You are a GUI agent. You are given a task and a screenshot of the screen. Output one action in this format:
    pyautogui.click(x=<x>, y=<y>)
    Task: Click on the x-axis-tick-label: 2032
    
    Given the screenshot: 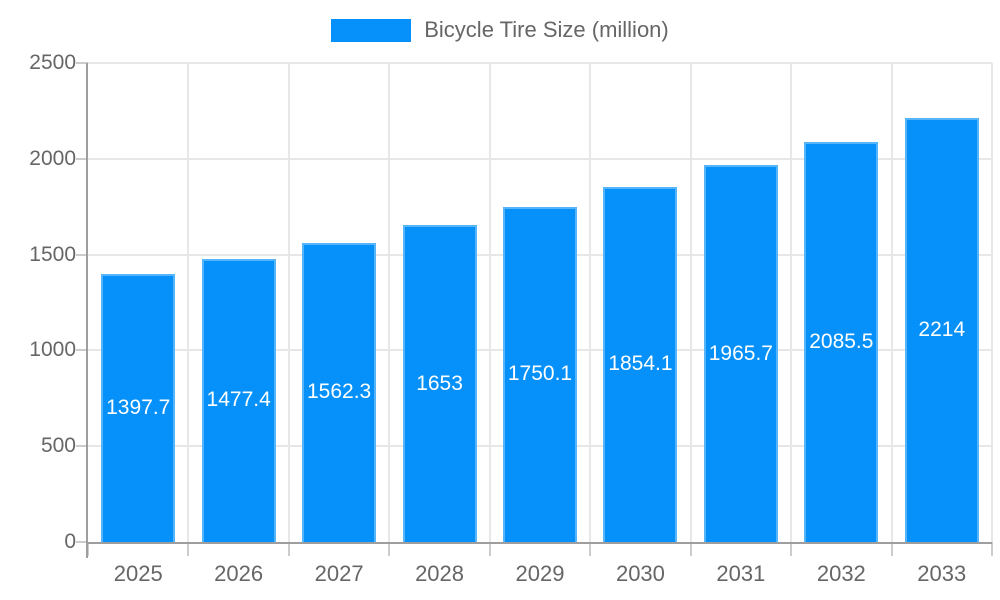 What is the action you would take?
    pyautogui.click(x=841, y=573)
    